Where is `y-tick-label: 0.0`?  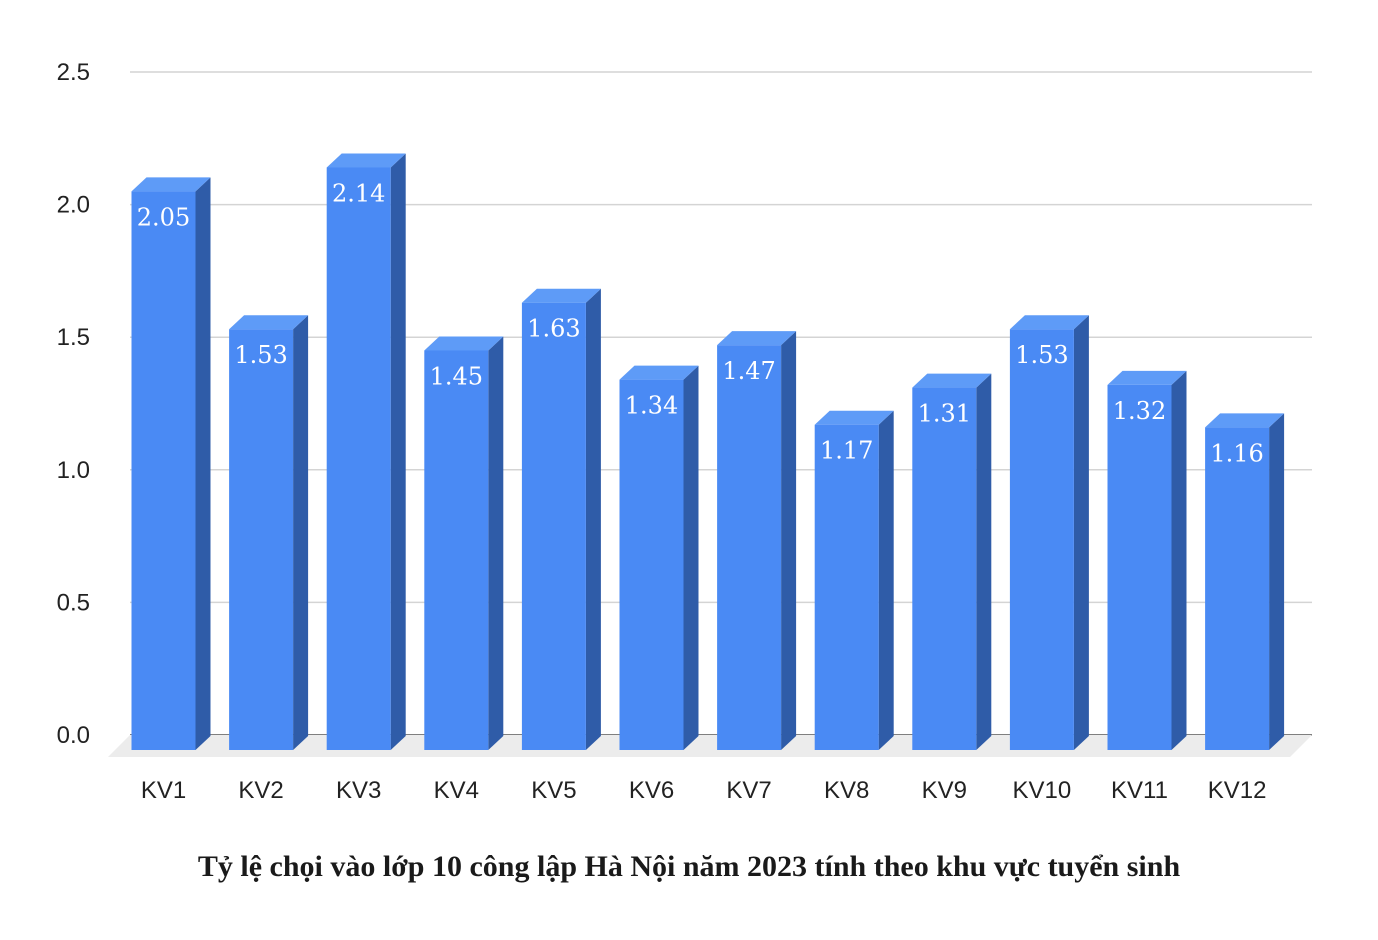 y-tick-label: 0.0 is located at coordinates (73, 735).